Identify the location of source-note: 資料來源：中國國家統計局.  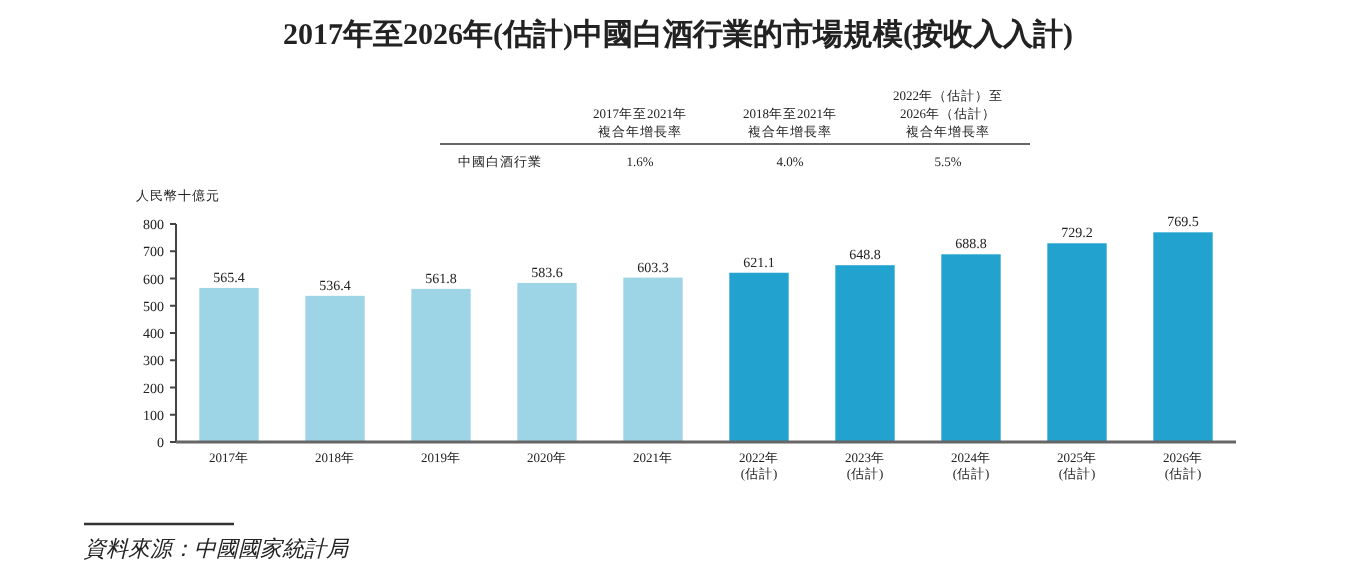
(217, 549).